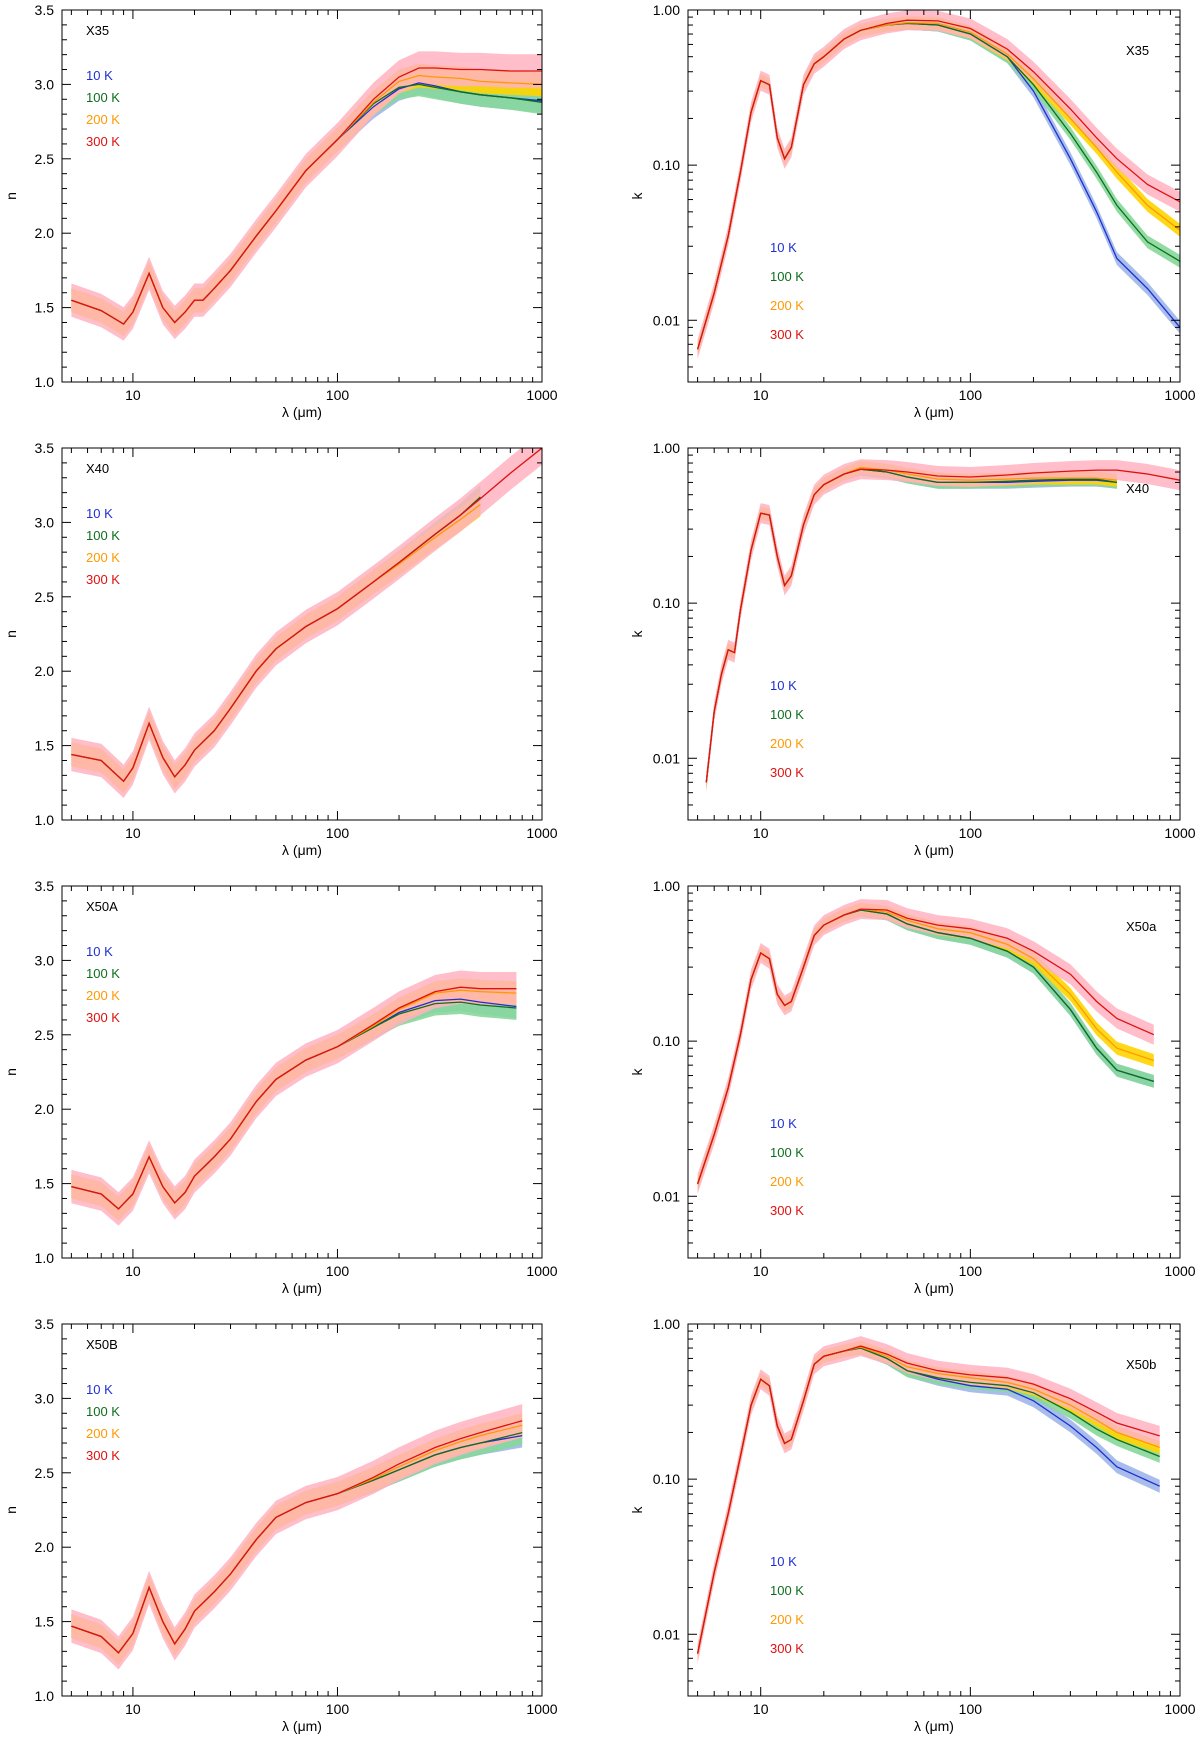  I want to click on sample-label: X50B, so click(102, 1344).